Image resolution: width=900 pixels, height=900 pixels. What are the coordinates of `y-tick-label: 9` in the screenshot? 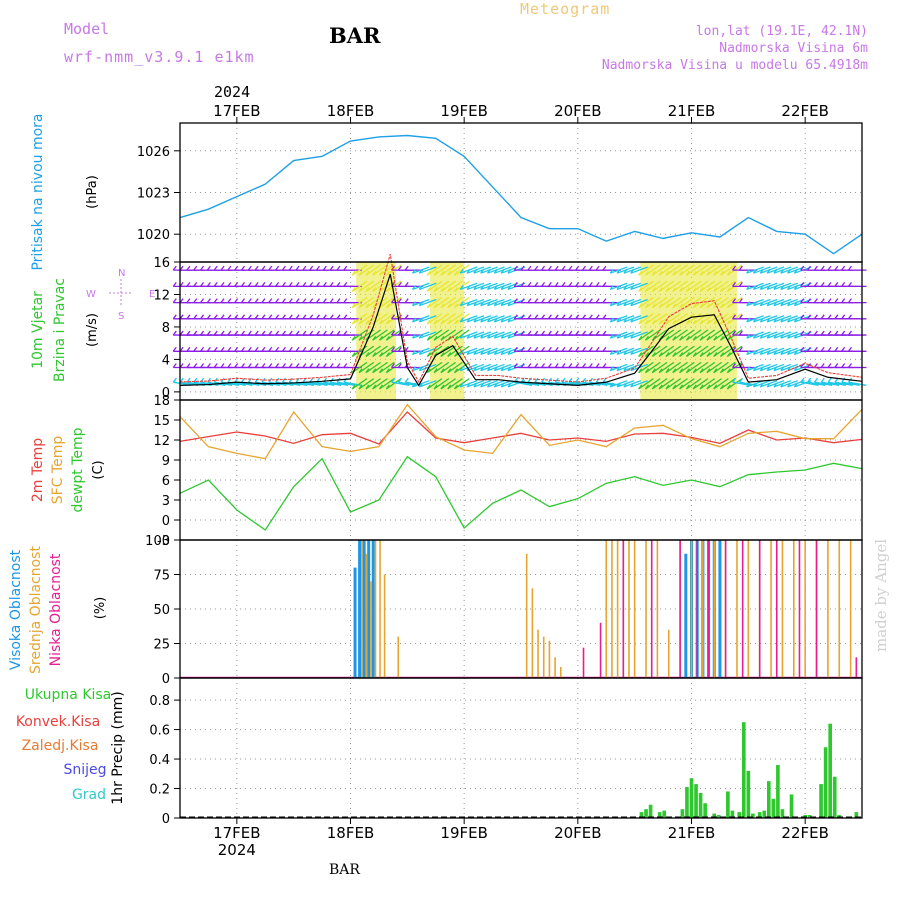 It's located at (166, 461).